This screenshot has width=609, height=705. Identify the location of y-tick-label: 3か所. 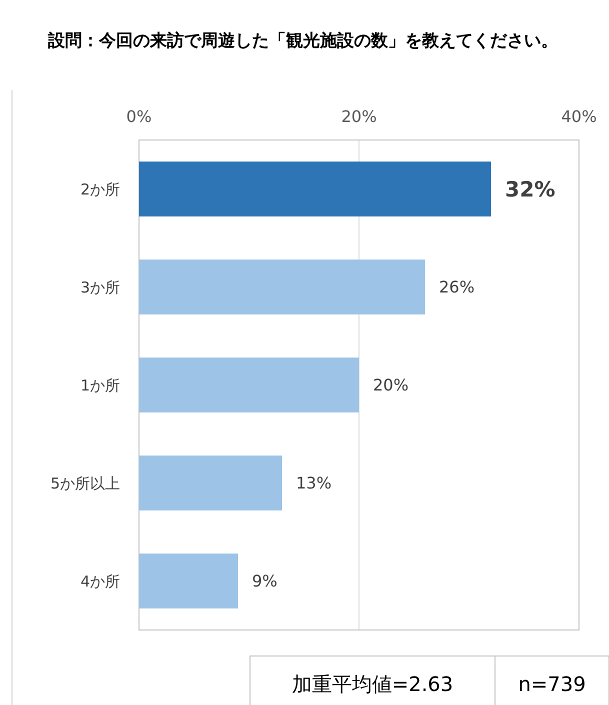
(100, 287).